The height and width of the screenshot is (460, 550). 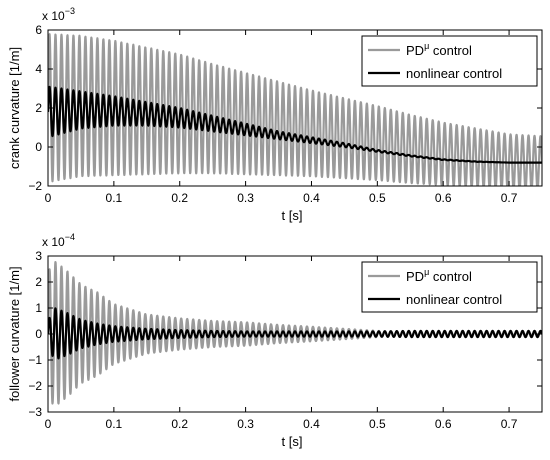 I want to click on y-axis-label: crank curvature [1/m], so click(x=14, y=108).